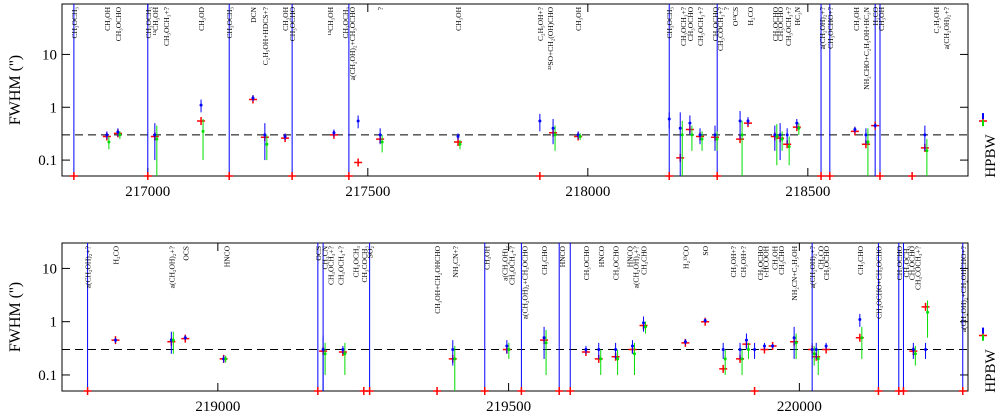  I want to click on x-tick-label: 218500, so click(807, 192).